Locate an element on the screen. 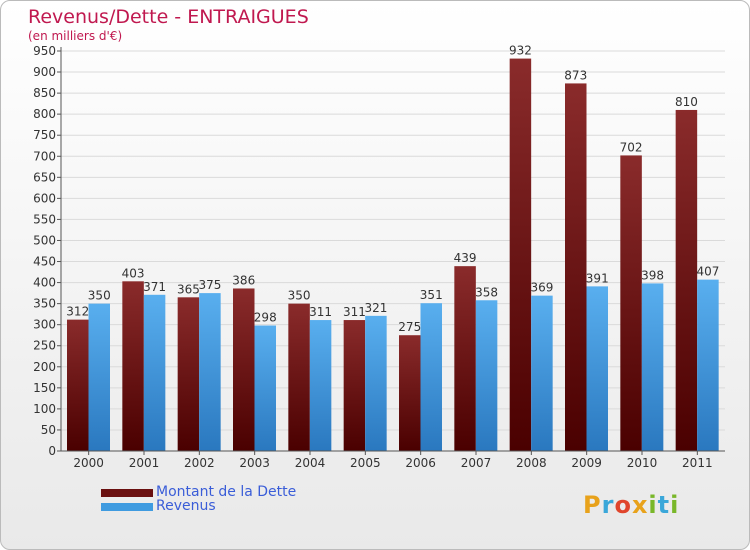  y-tick-label: 700 is located at coordinates (44, 156).